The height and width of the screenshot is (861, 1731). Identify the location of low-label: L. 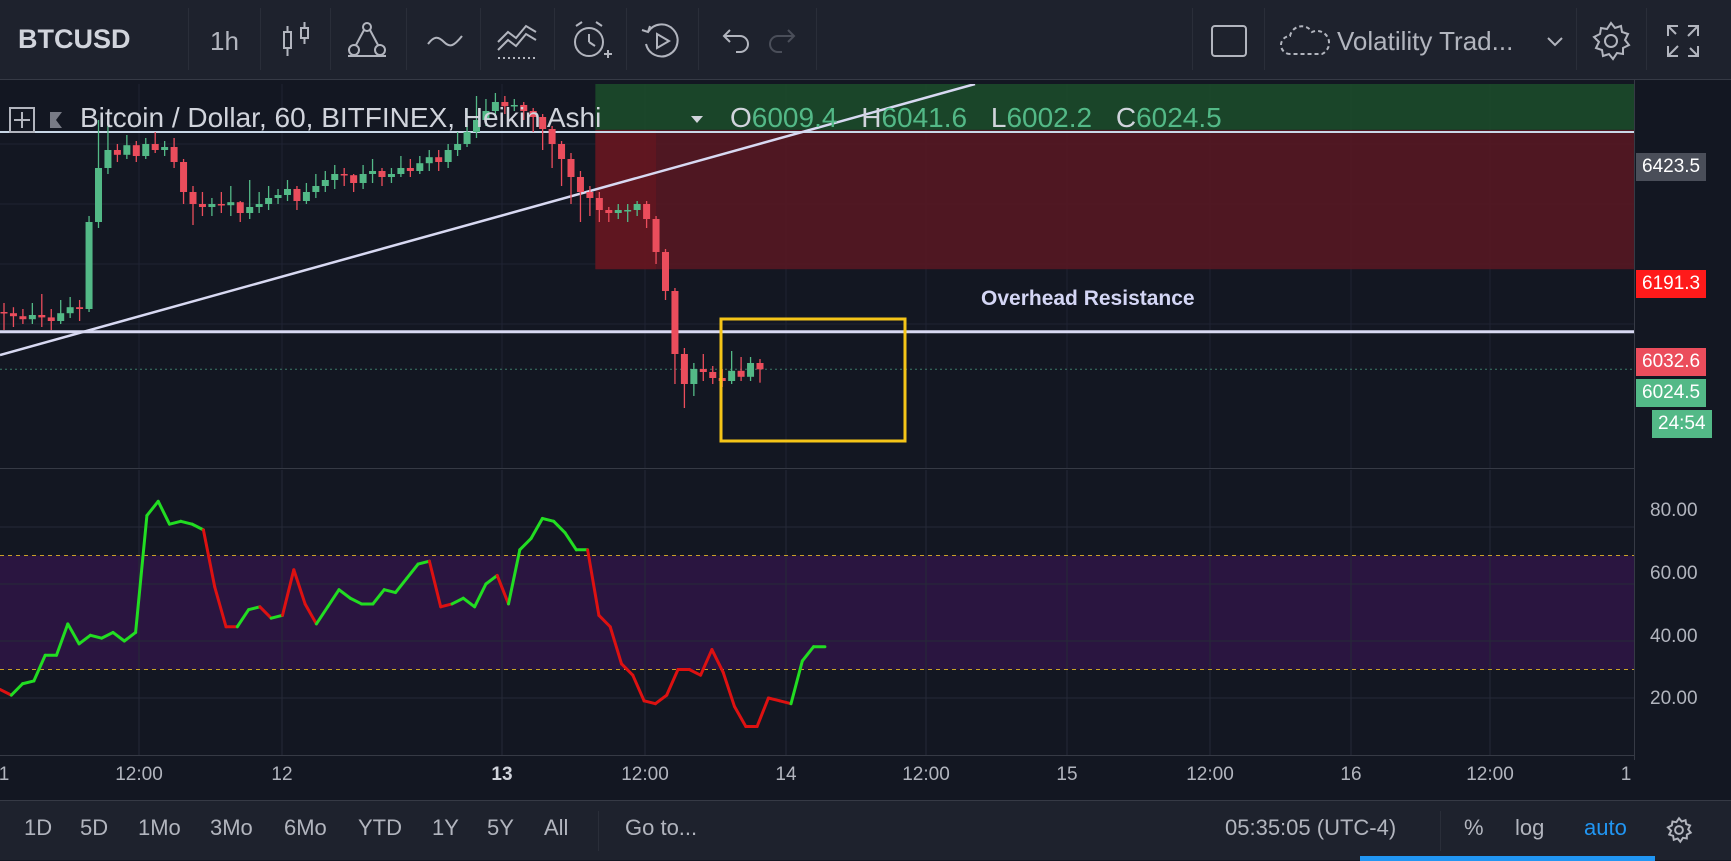
(998, 117).